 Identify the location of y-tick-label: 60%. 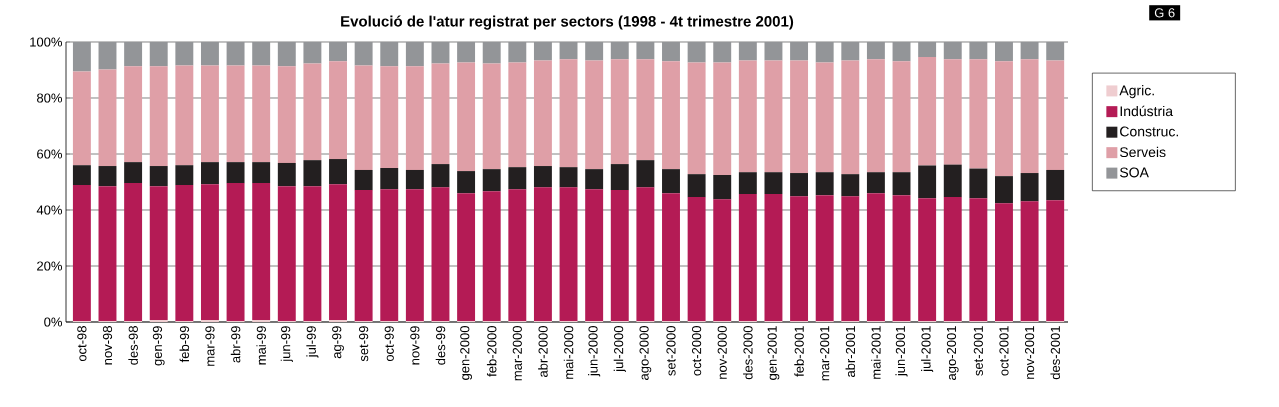
(50, 154).